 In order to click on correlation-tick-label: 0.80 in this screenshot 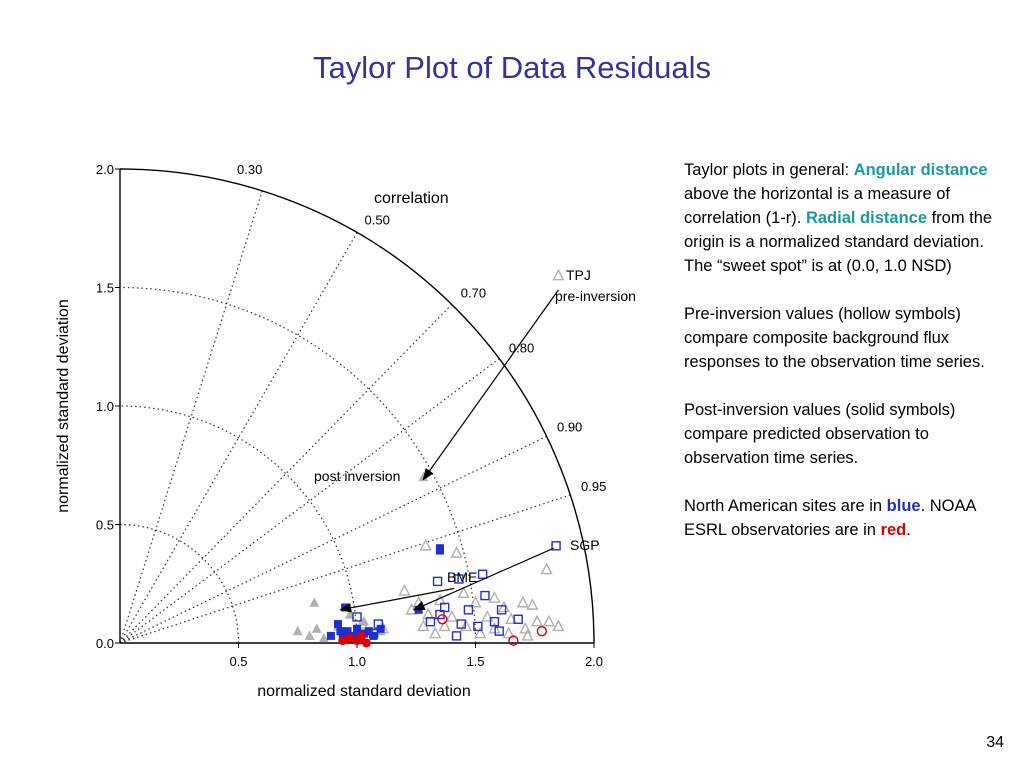, I will do `click(521, 347)`.